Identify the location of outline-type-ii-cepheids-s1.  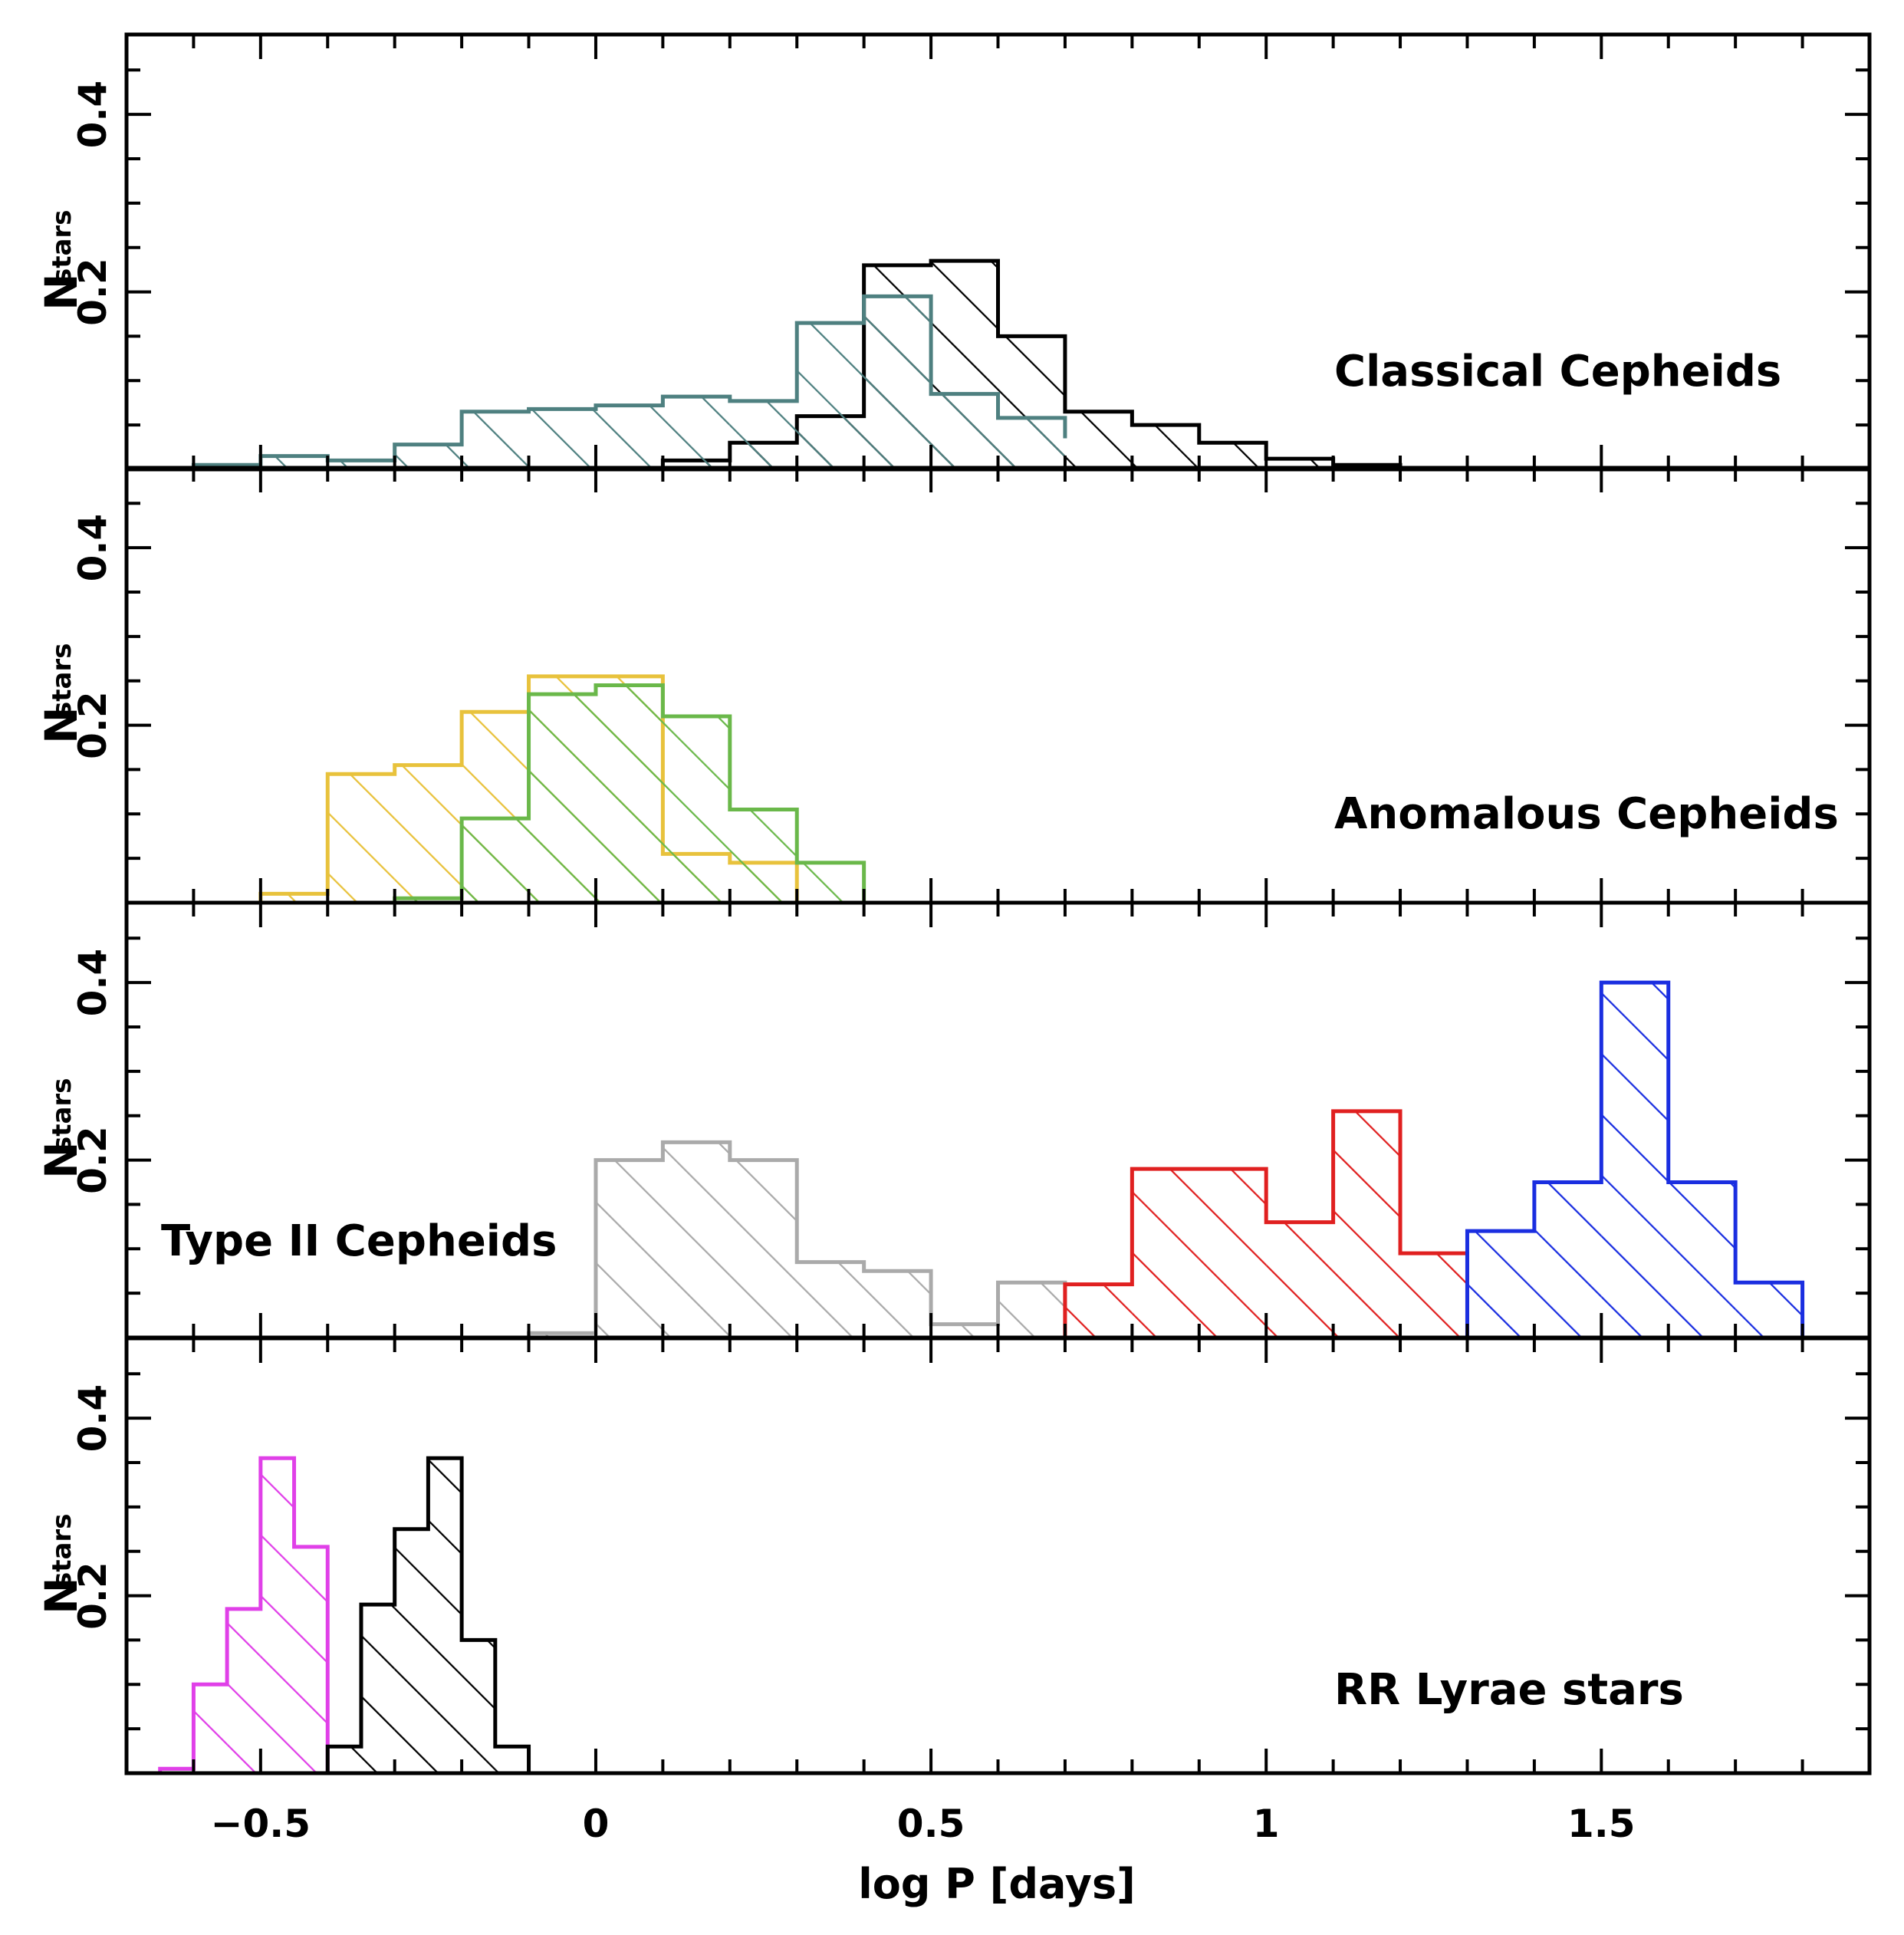
(797, 1239).